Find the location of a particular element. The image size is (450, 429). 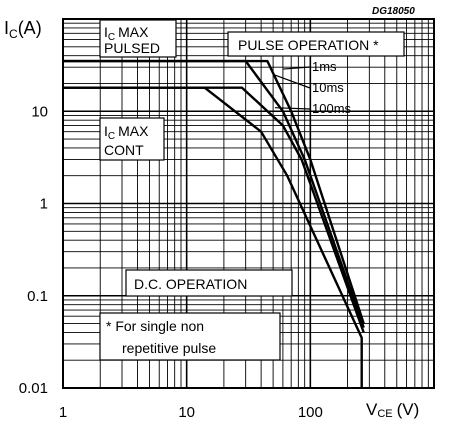

svg-text: CONT is located at coordinates (124, 150).